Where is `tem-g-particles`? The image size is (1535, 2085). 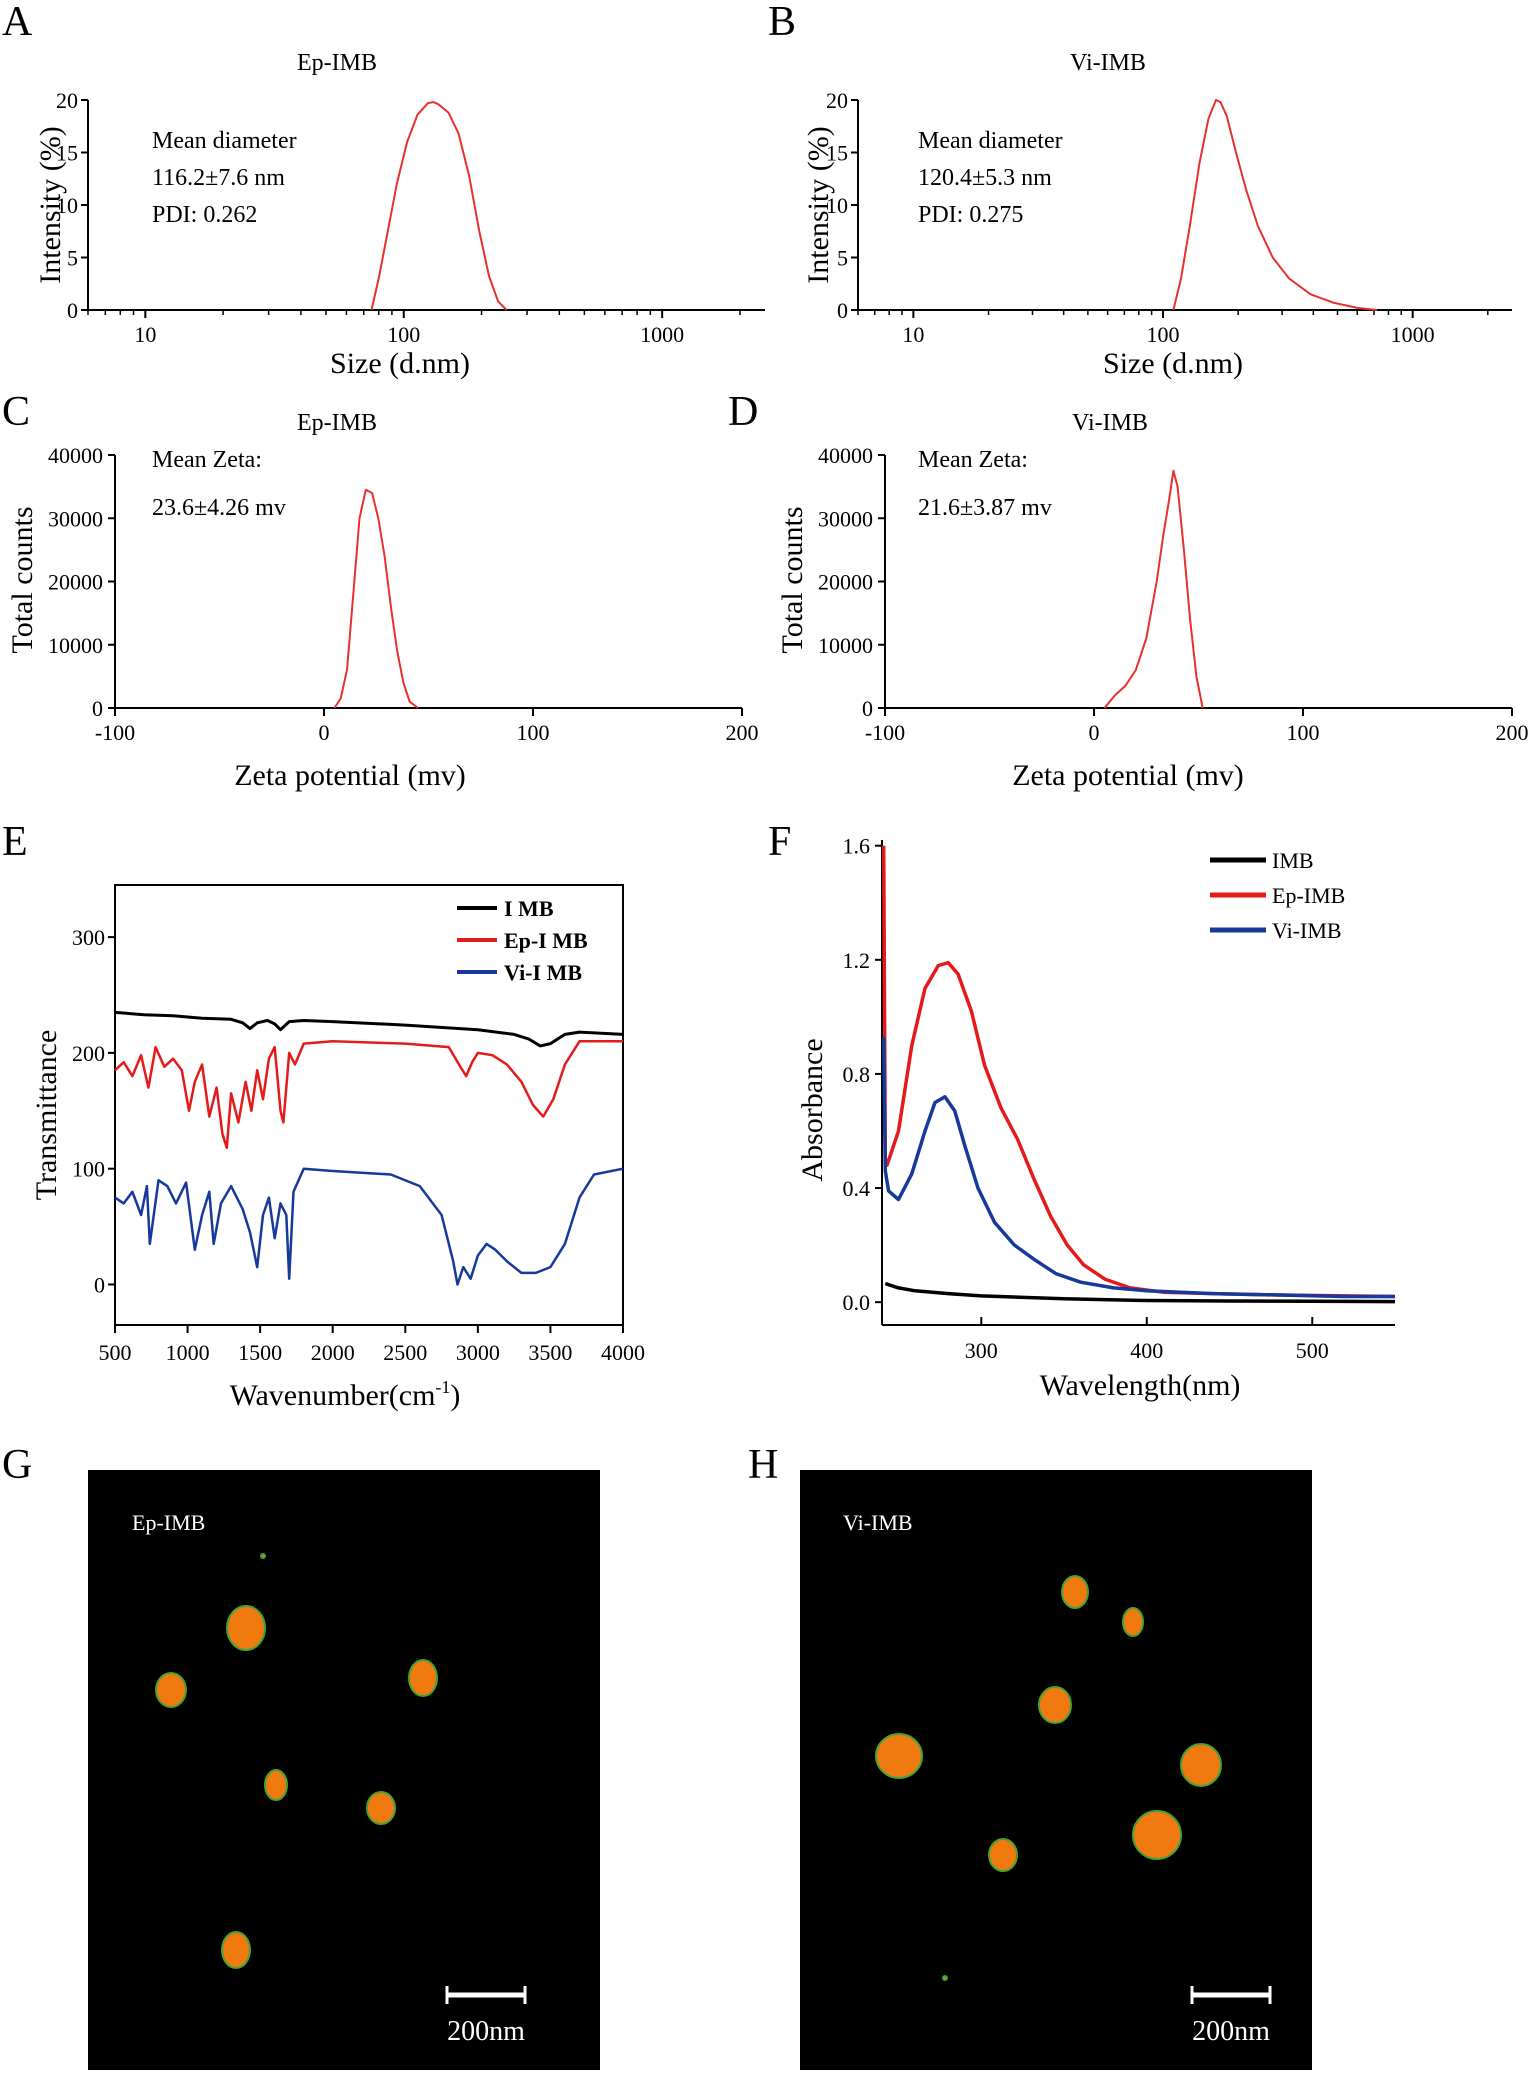
tem-g-particles is located at coordinates (296, 1761).